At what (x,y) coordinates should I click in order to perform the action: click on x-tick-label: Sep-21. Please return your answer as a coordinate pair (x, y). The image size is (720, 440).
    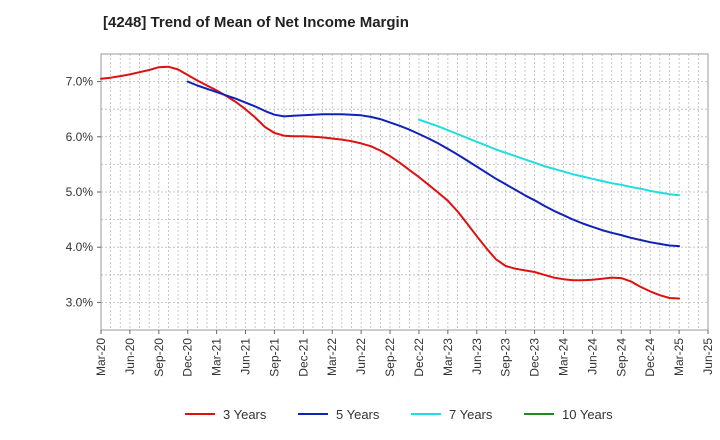
    Looking at the image, I should click on (274, 357).